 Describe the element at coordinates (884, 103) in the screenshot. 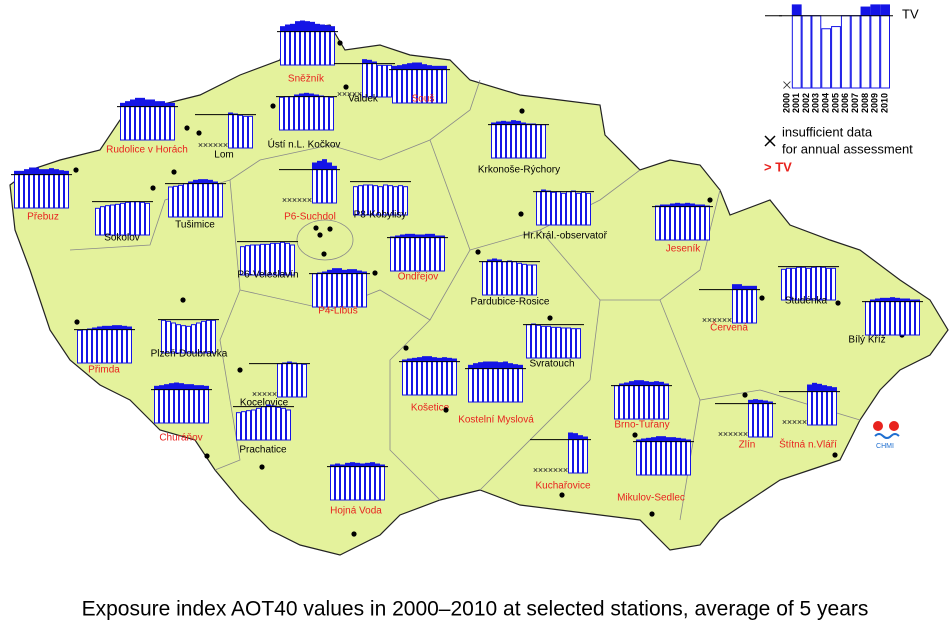

I see `legend-year: 2010` at that location.